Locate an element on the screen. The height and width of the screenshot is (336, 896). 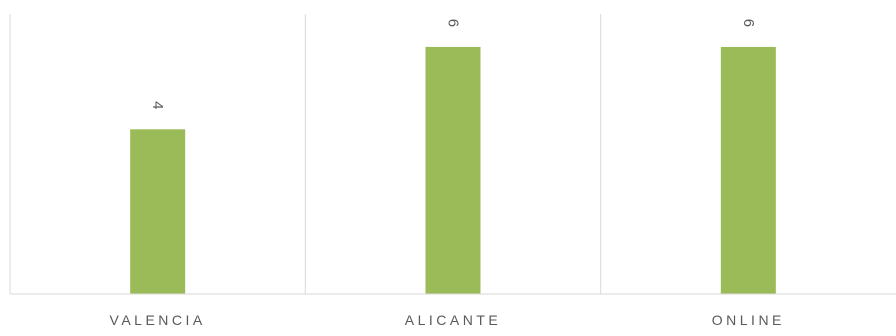
bar-alicante is located at coordinates (453, 170).